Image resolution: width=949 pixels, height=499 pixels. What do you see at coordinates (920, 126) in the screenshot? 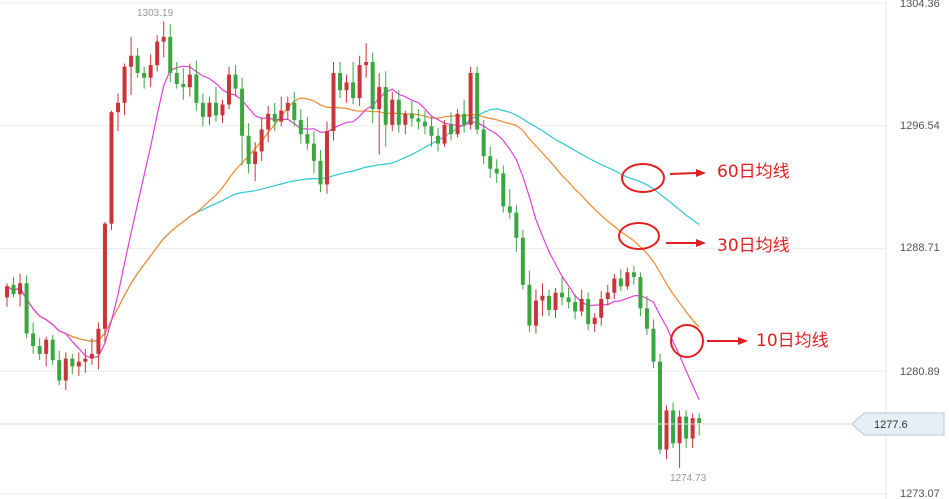
I see `price-tick-2: 1296.54` at bounding box center [920, 126].